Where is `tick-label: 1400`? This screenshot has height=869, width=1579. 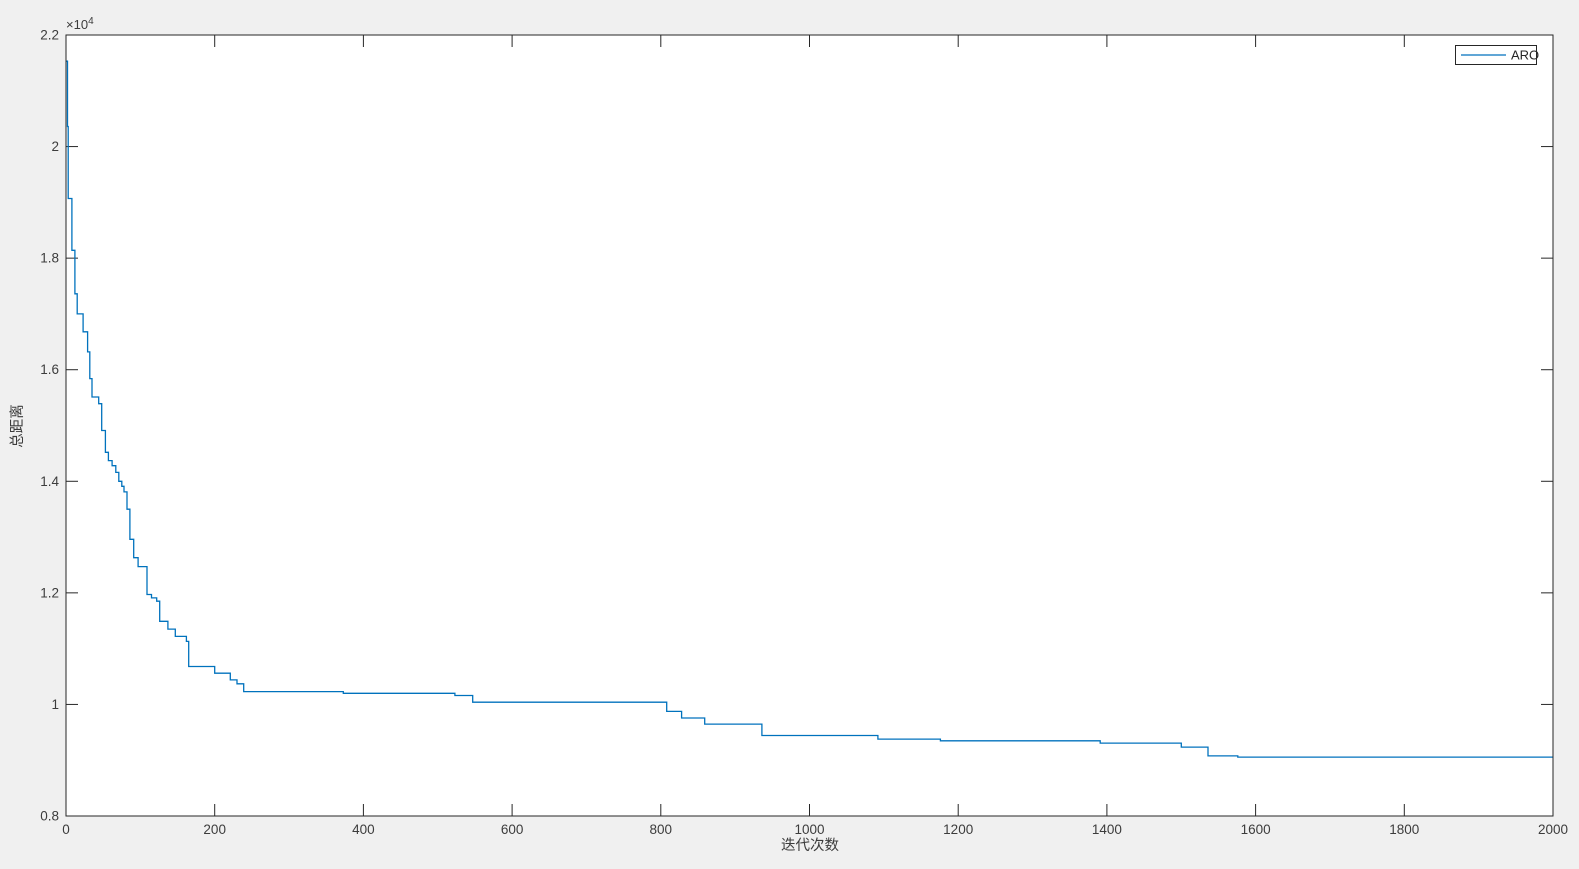
tick-label: 1400 is located at coordinates (1107, 829).